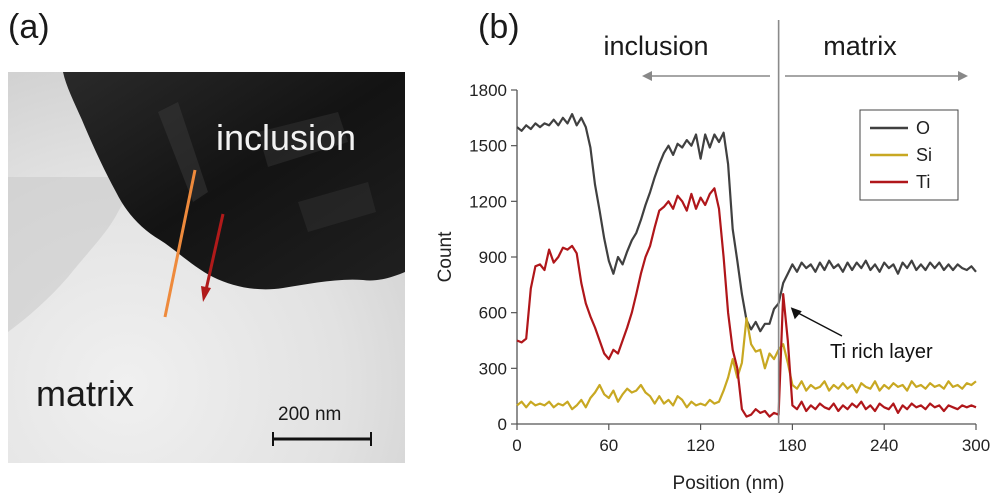 This screenshot has width=991, height=501. What do you see at coordinates (180, 243) in the screenshot?
I see `orange-linescan-line` at bounding box center [180, 243].